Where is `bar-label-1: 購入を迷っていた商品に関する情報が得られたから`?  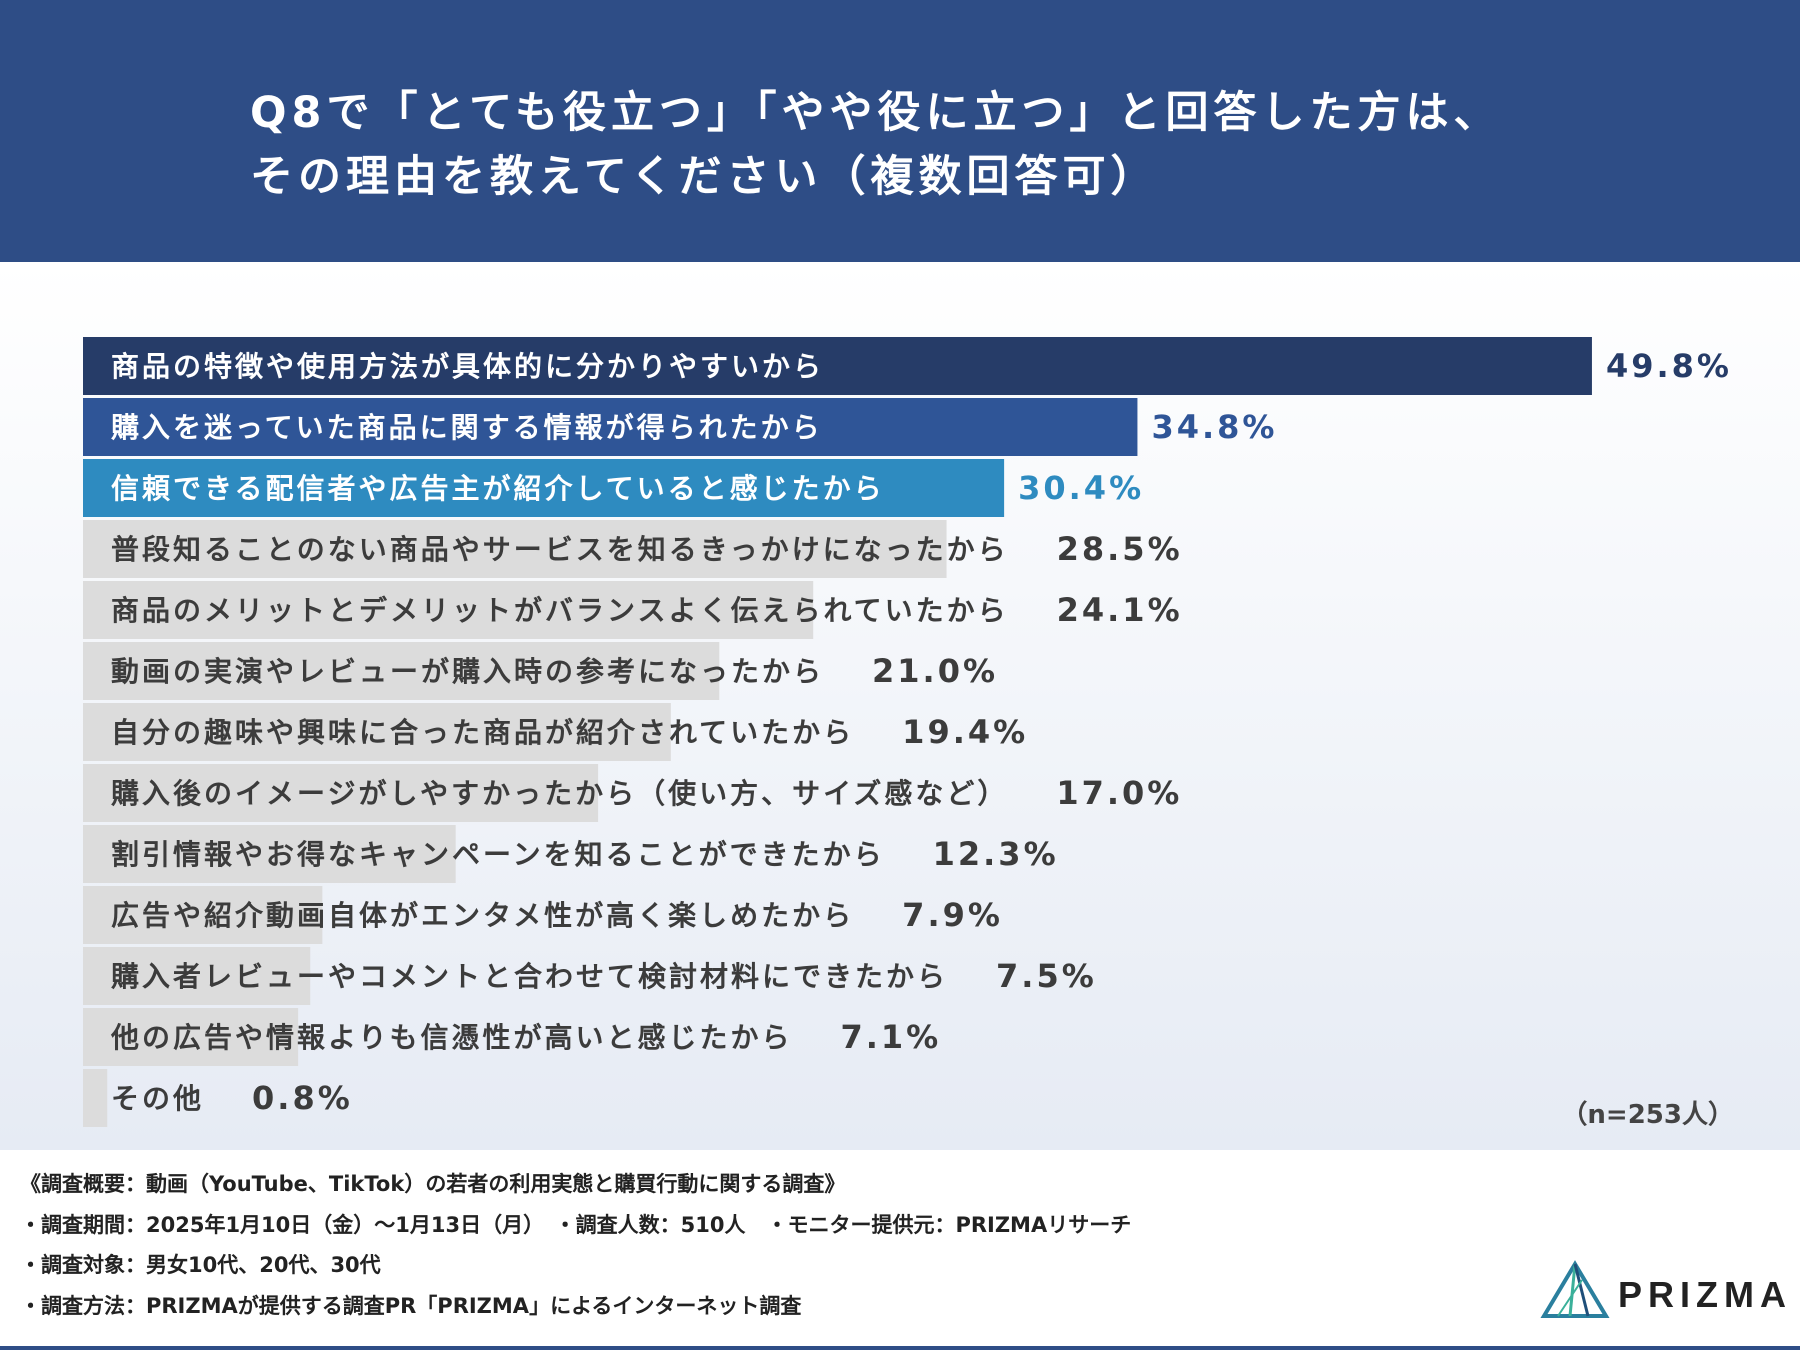 bar-label-1: 購入を迷っていた商品に関する情報が得られたから is located at coordinates (467, 427).